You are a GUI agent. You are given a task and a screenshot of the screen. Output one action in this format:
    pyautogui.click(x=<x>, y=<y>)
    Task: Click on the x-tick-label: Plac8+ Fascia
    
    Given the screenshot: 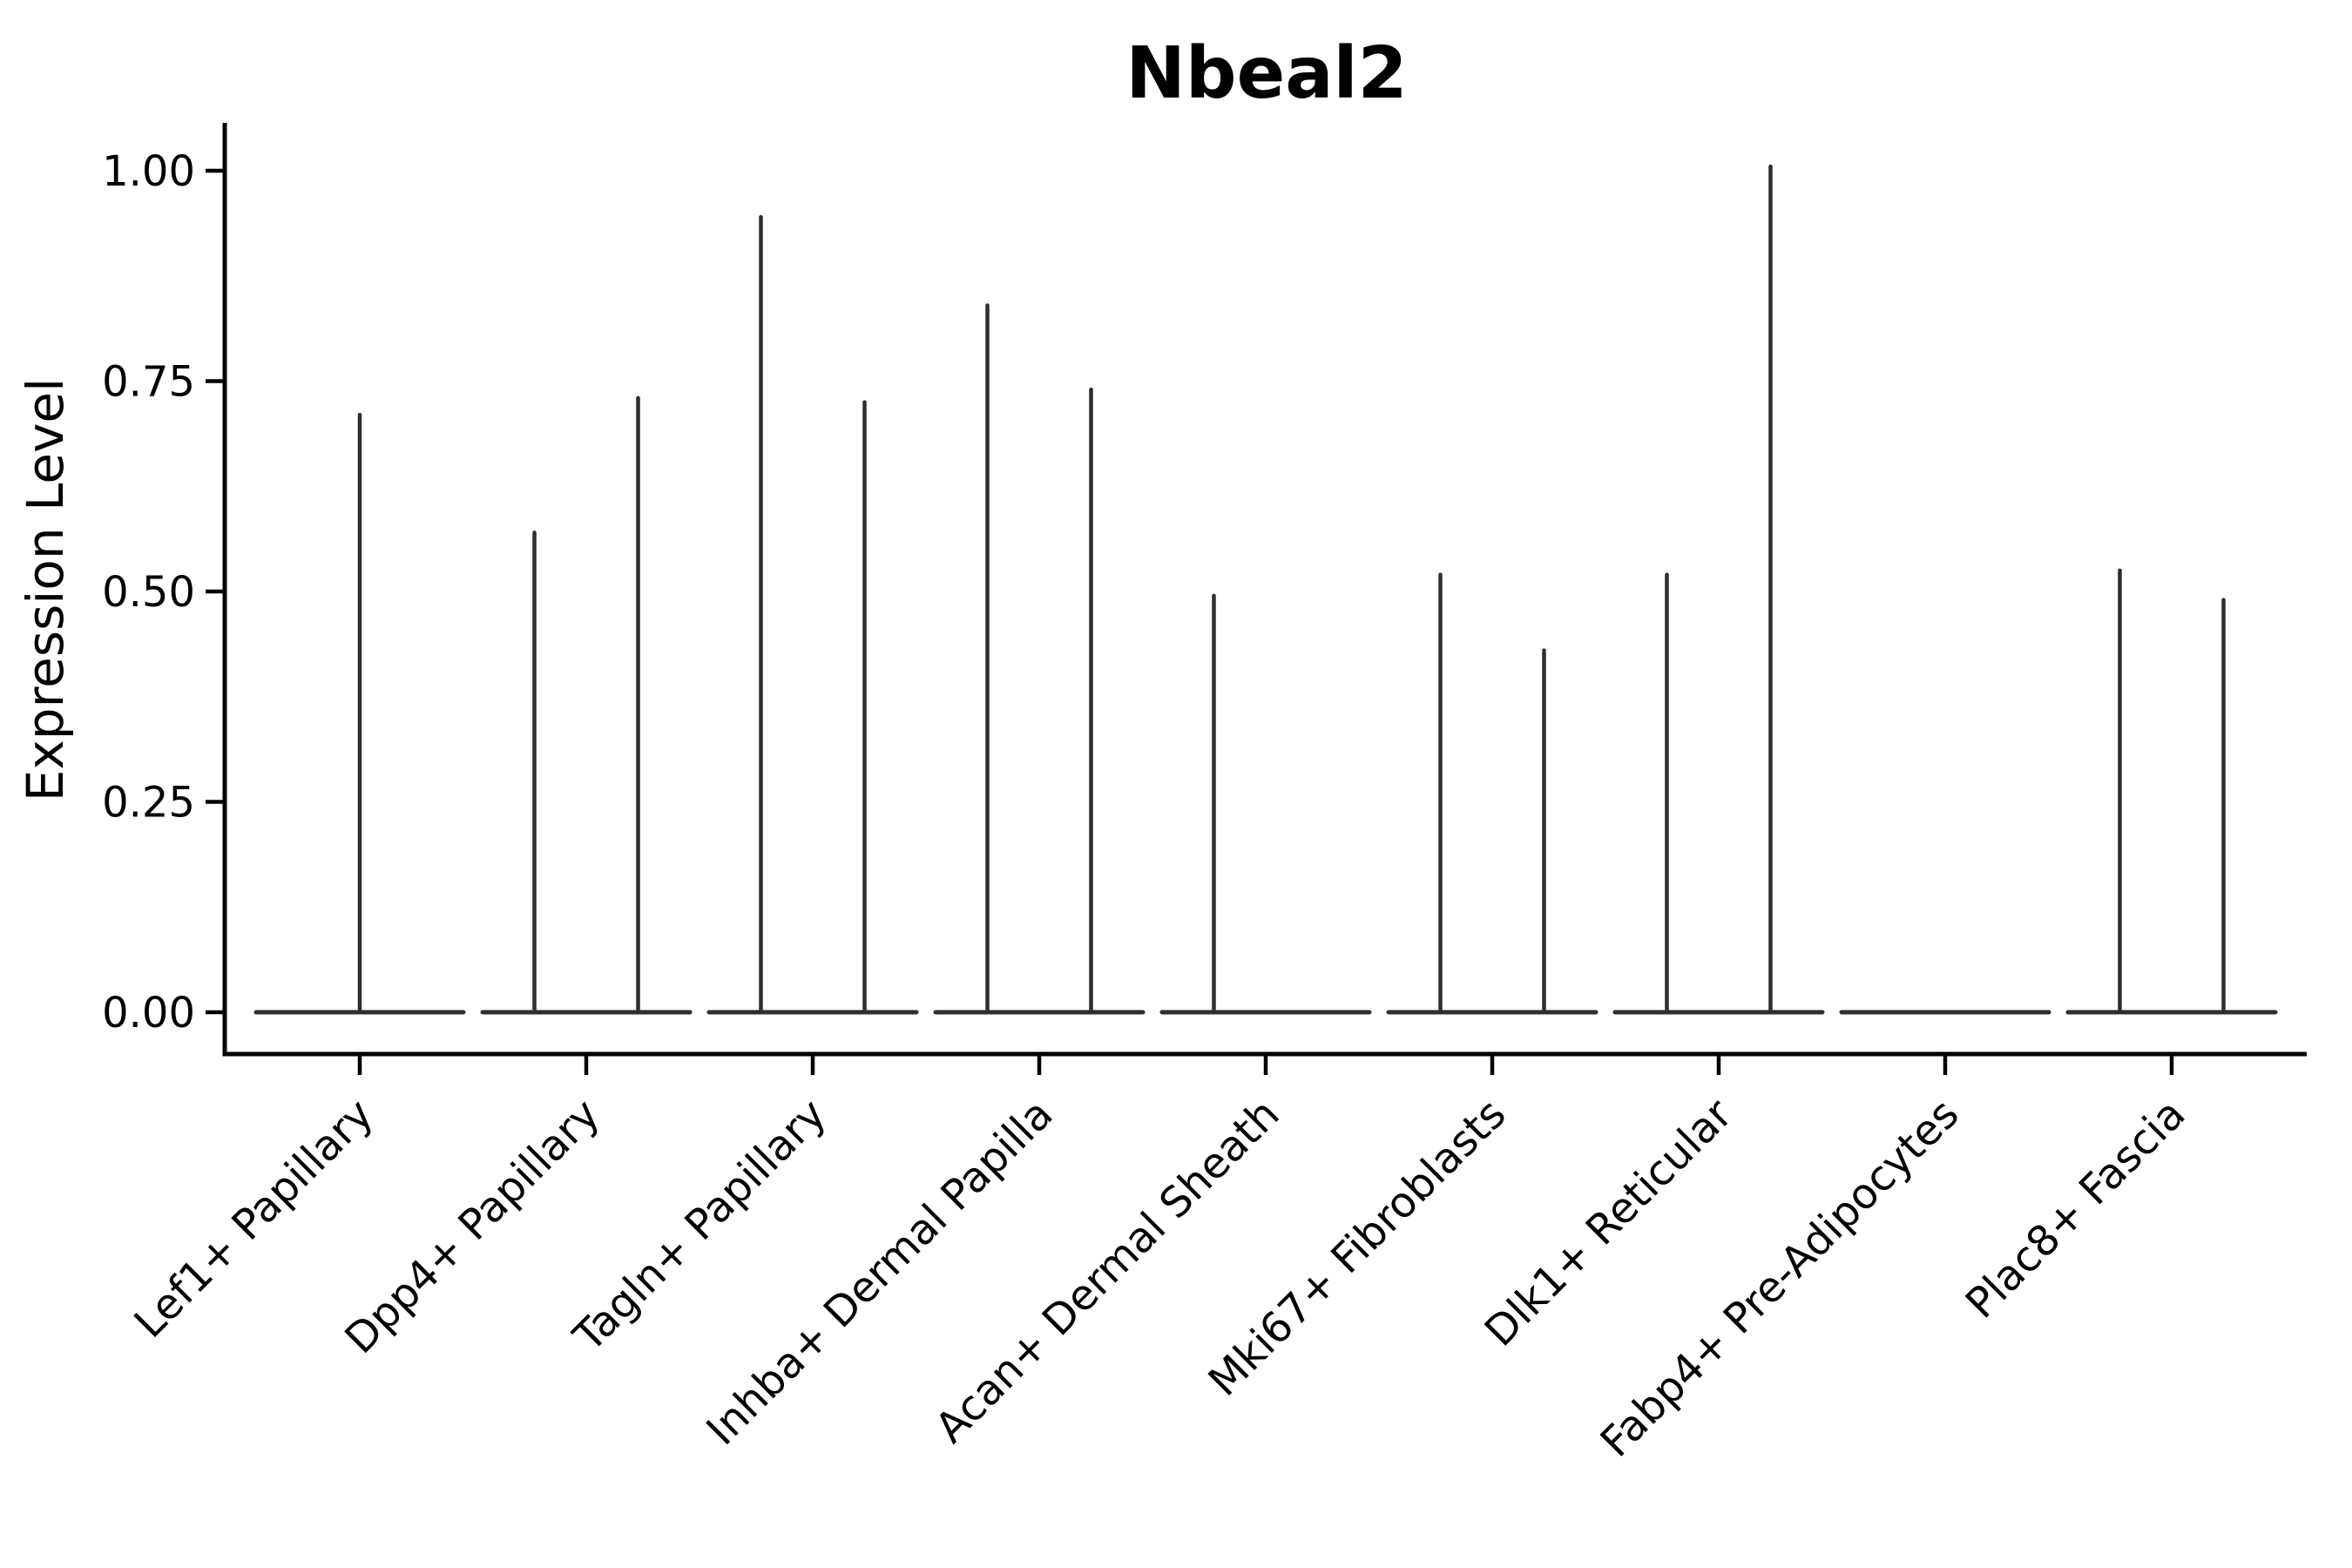 What is the action you would take?
    pyautogui.click(x=2076, y=1209)
    